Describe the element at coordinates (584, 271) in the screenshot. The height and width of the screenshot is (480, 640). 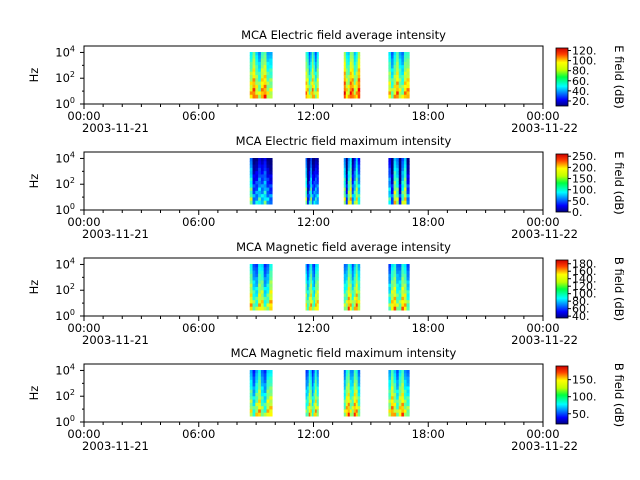
I see `colorbar-tick-label: 160.` at that location.